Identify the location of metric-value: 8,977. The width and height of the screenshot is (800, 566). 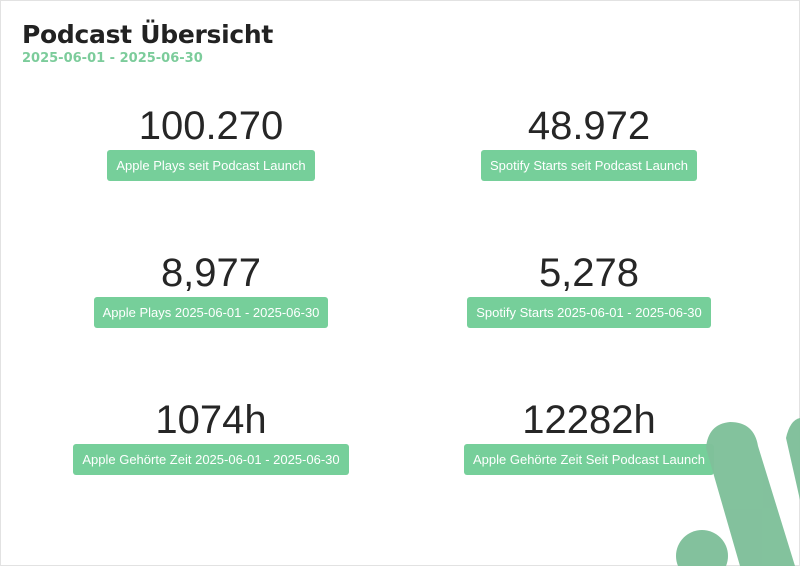
(211, 273).